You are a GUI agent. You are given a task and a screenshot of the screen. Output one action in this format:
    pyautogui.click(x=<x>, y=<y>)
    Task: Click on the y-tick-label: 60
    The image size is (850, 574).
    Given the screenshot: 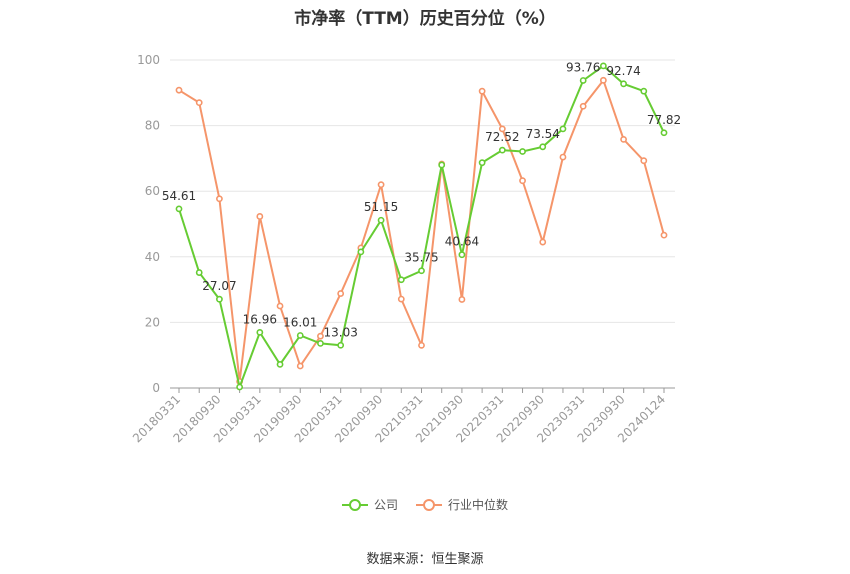 What is the action you would take?
    pyautogui.click(x=152, y=191)
    